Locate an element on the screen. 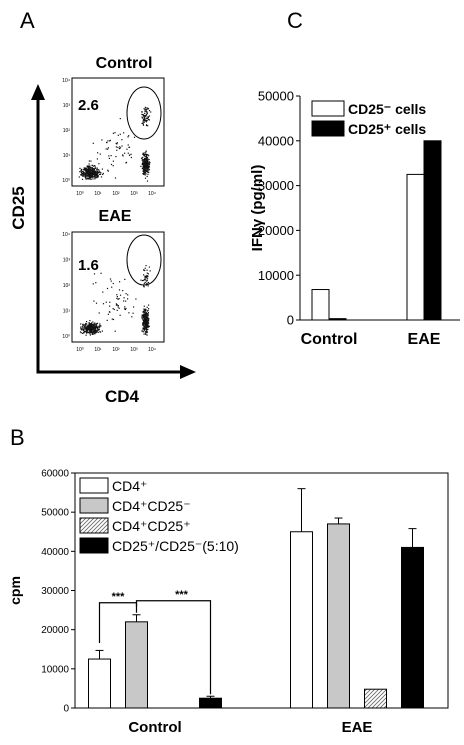  x-category-label: EAE is located at coordinates (357, 727).